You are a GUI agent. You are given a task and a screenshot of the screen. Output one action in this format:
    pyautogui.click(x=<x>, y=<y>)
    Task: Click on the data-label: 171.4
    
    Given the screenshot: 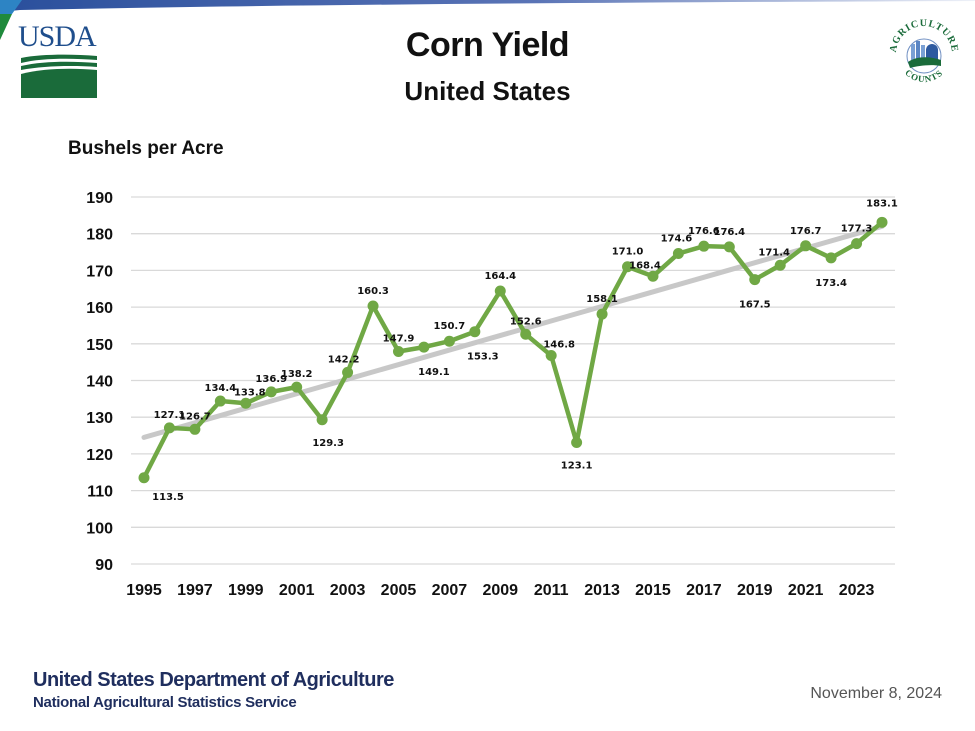 What is the action you would take?
    pyautogui.click(x=774, y=252)
    